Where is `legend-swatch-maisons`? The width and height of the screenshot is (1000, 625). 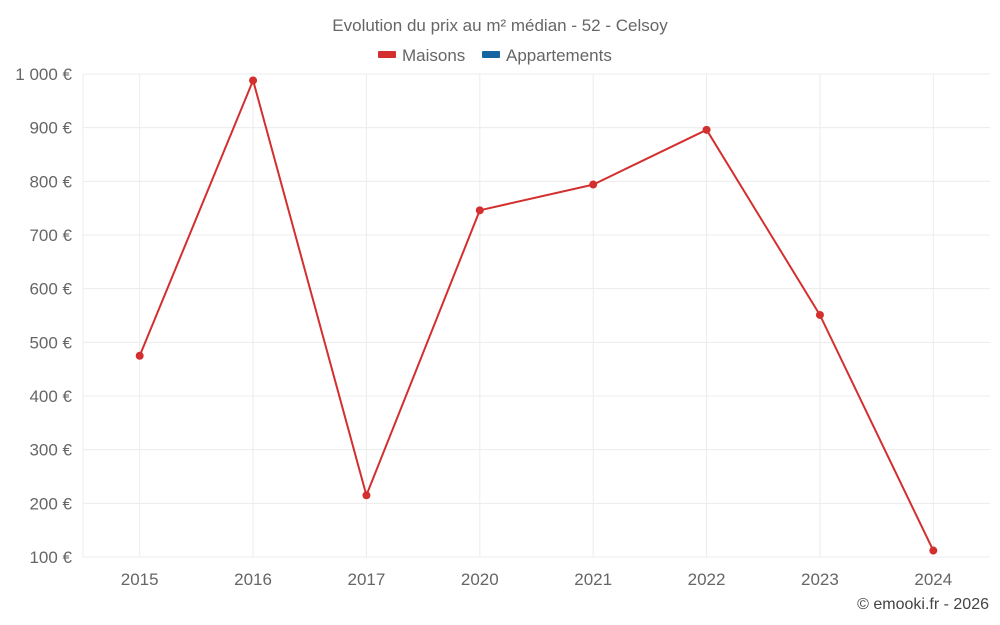 legend-swatch-maisons is located at coordinates (387, 54).